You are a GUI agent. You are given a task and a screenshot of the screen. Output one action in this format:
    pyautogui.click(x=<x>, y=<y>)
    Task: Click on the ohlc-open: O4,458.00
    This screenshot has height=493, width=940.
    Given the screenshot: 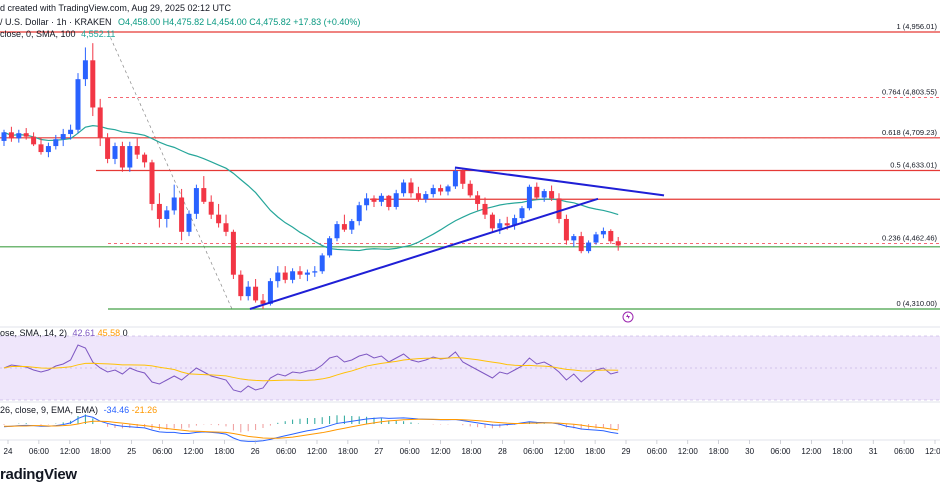 What is the action you would take?
    pyautogui.click(x=139, y=22)
    